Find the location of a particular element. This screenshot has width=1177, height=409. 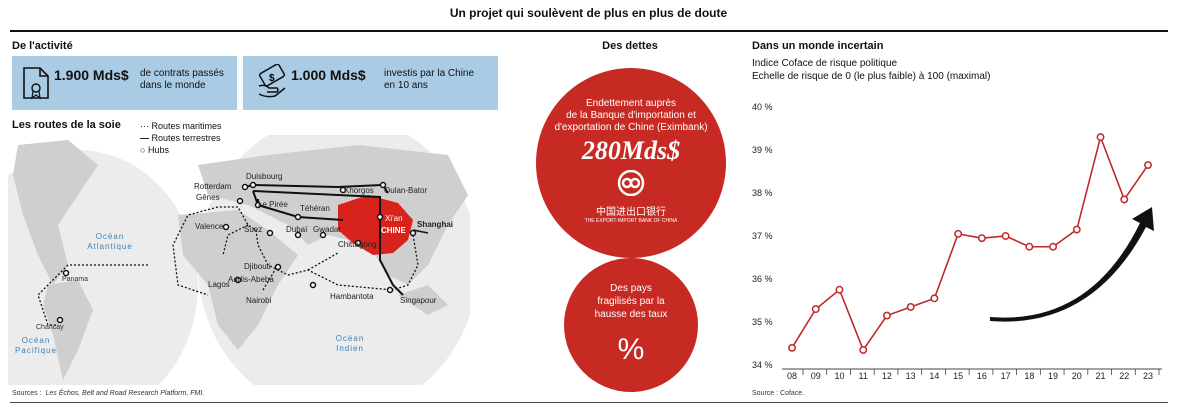

label-lepiree: Le Pirée is located at coordinates (273, 204).